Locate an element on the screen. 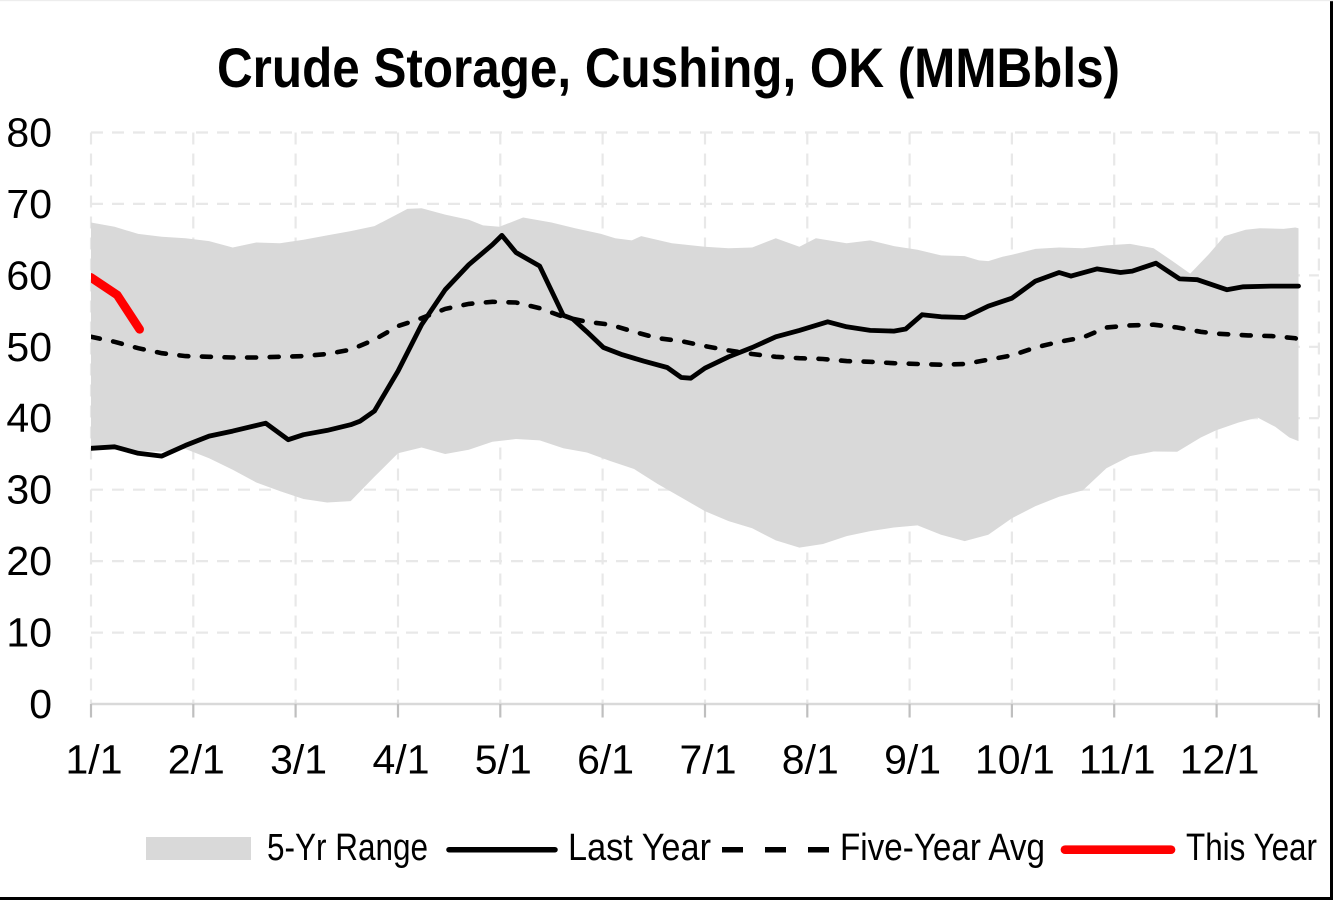 The width and height of the screenshot is (1333, 900). svg-text: 80 is located at coordinates (29, 133).